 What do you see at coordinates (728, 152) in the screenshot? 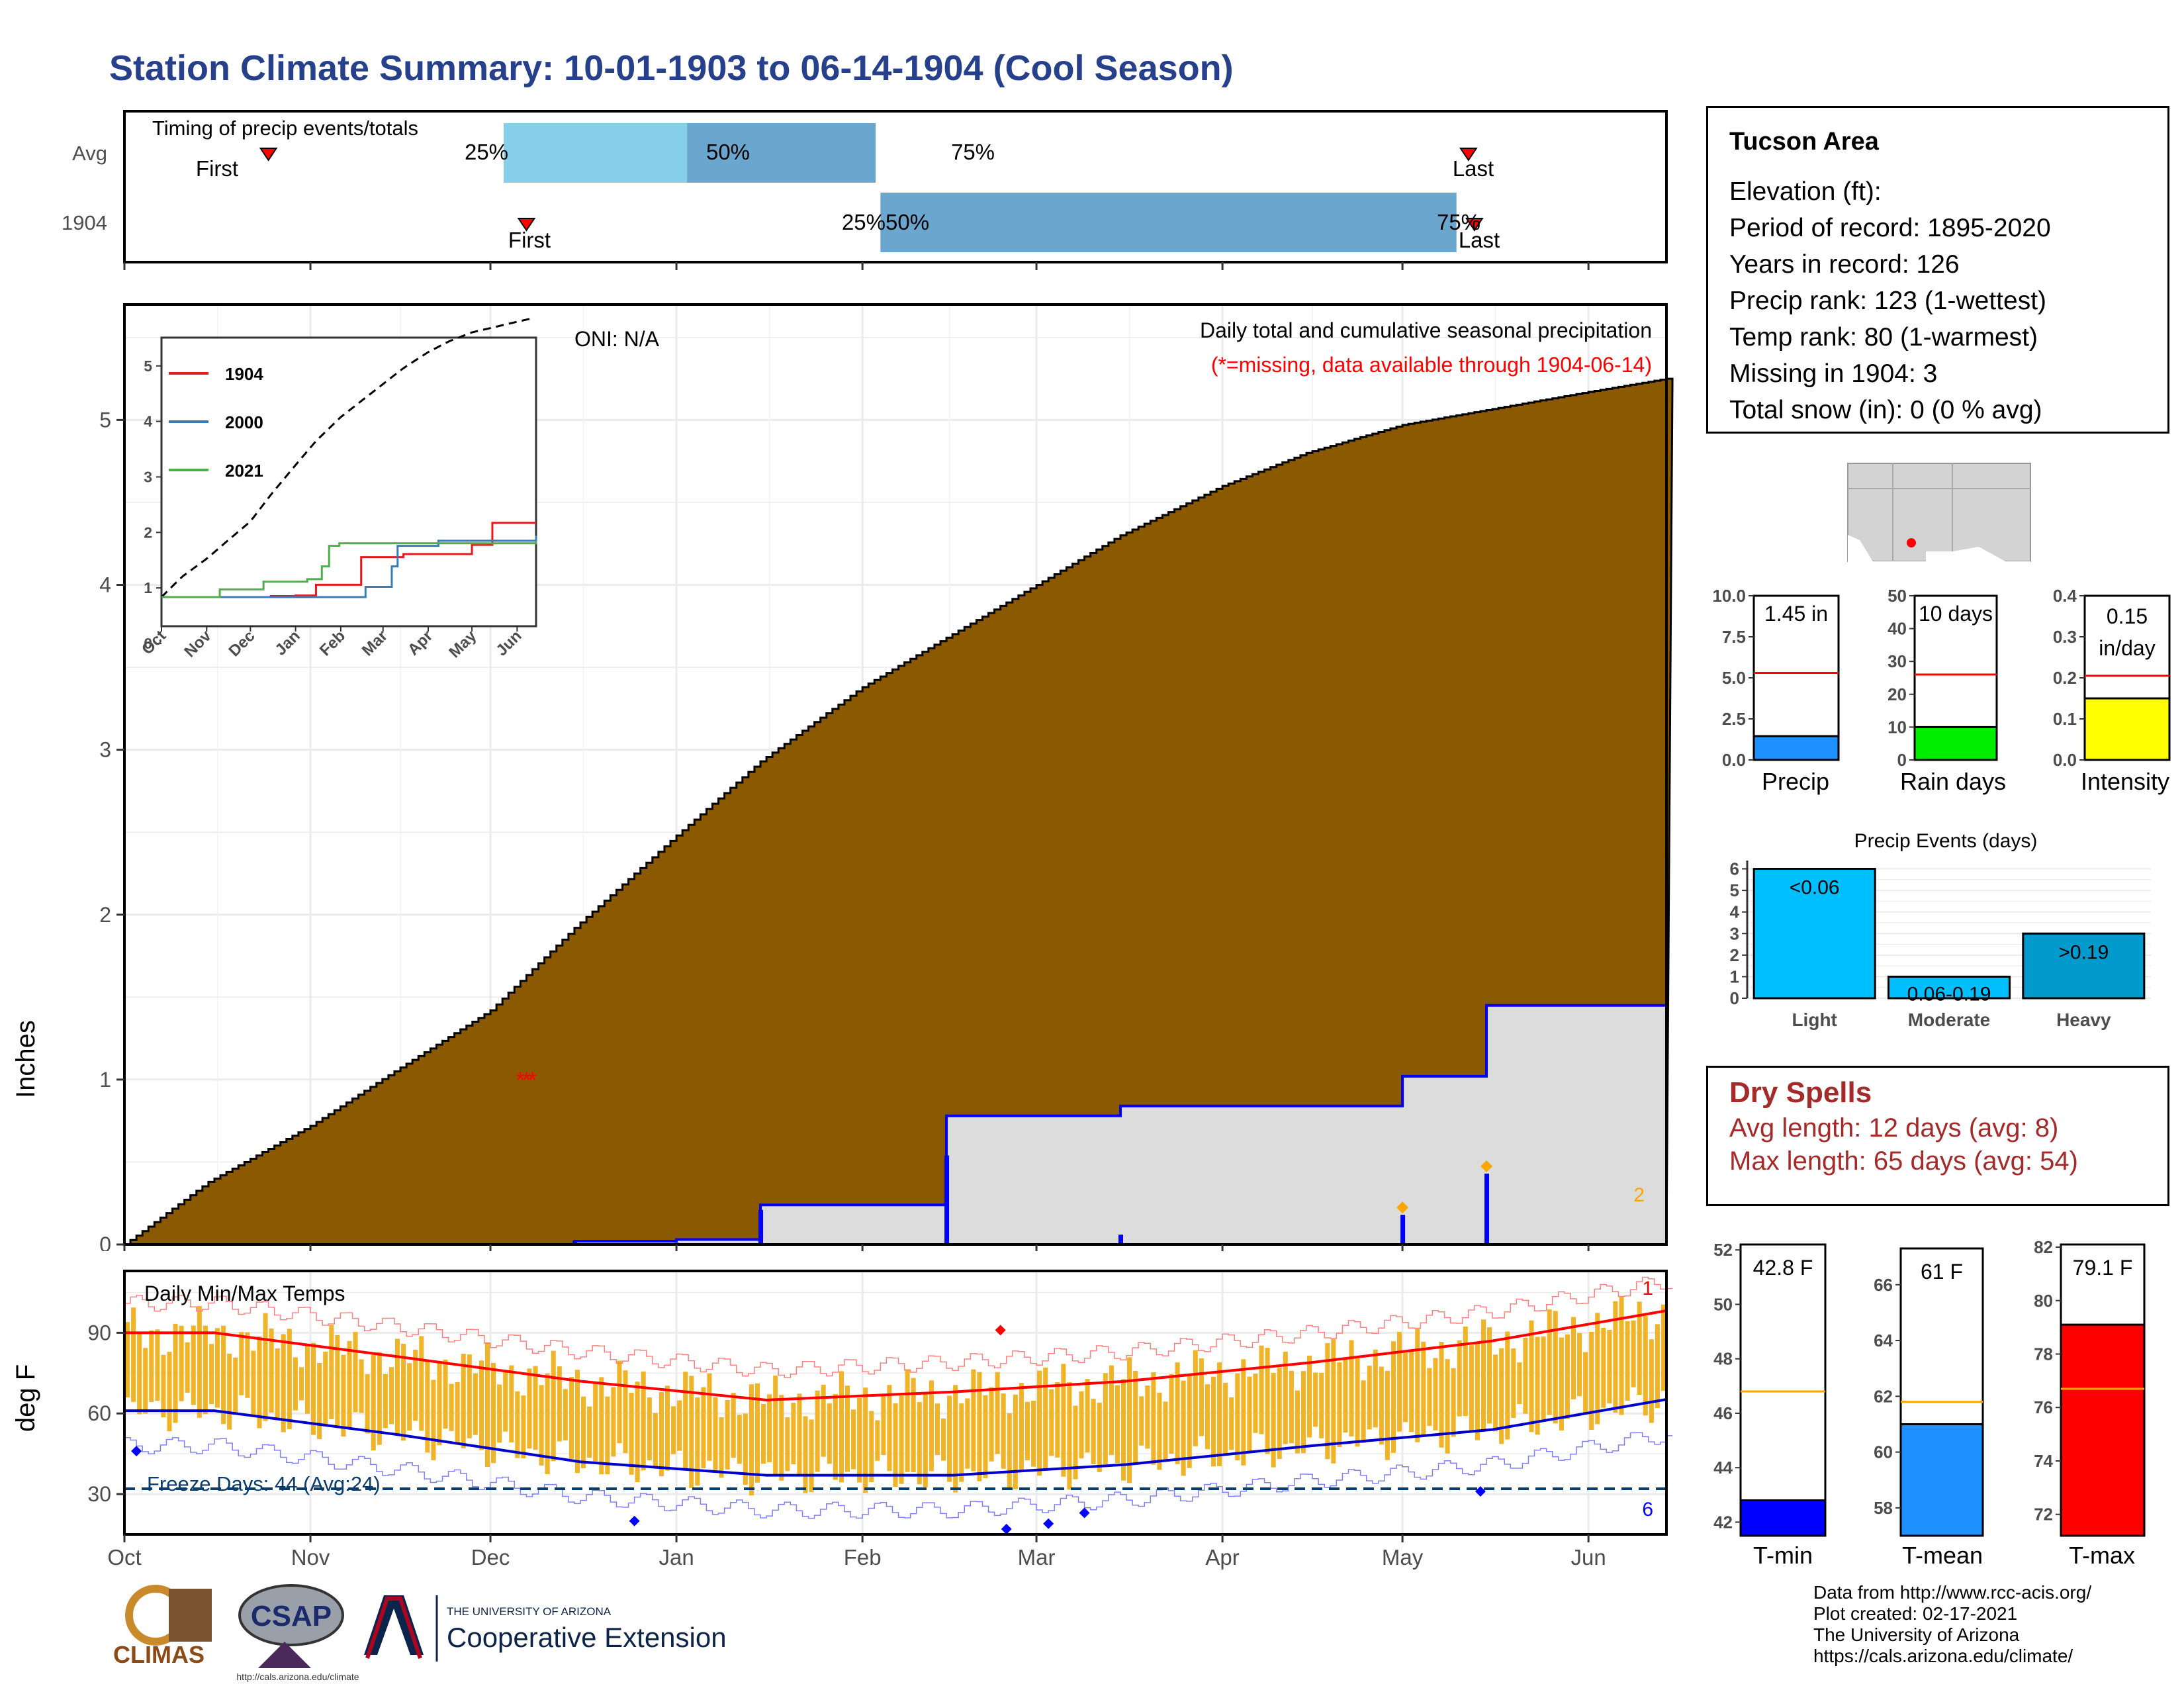
I see `avg-50pct-label: 50%` at bounding box center [728, 152].